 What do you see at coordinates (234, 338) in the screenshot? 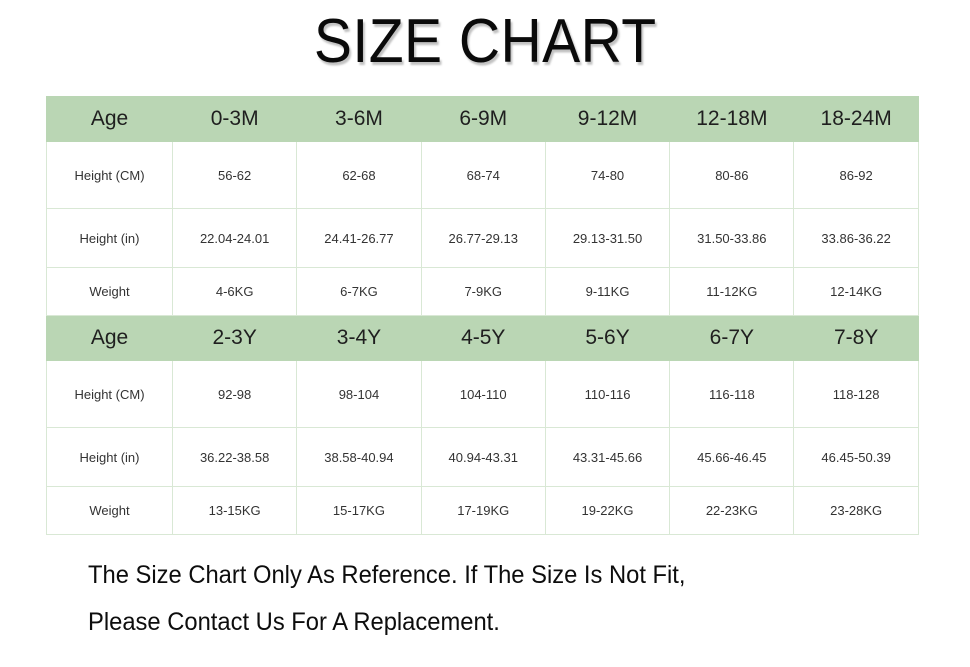
I see `header-size-2-3y: 2-3Y` at bounding box center [234, 338].